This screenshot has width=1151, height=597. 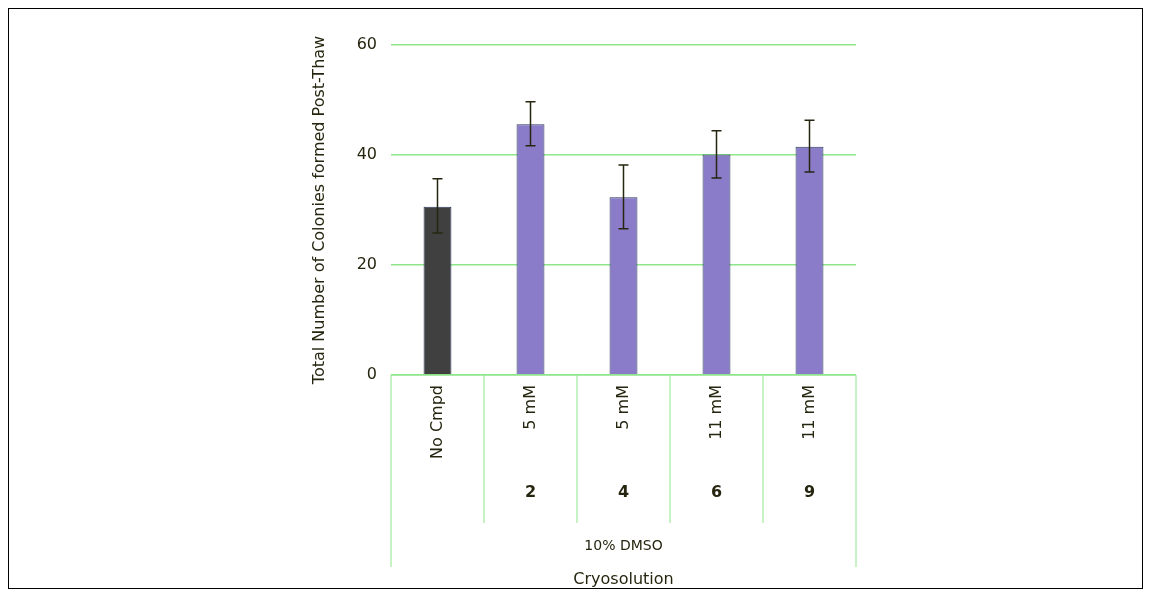 What do you see at coordinates (366, 154) in the screenshot?
I see `y-tick-label: 40` at bounding box center [366, 154].